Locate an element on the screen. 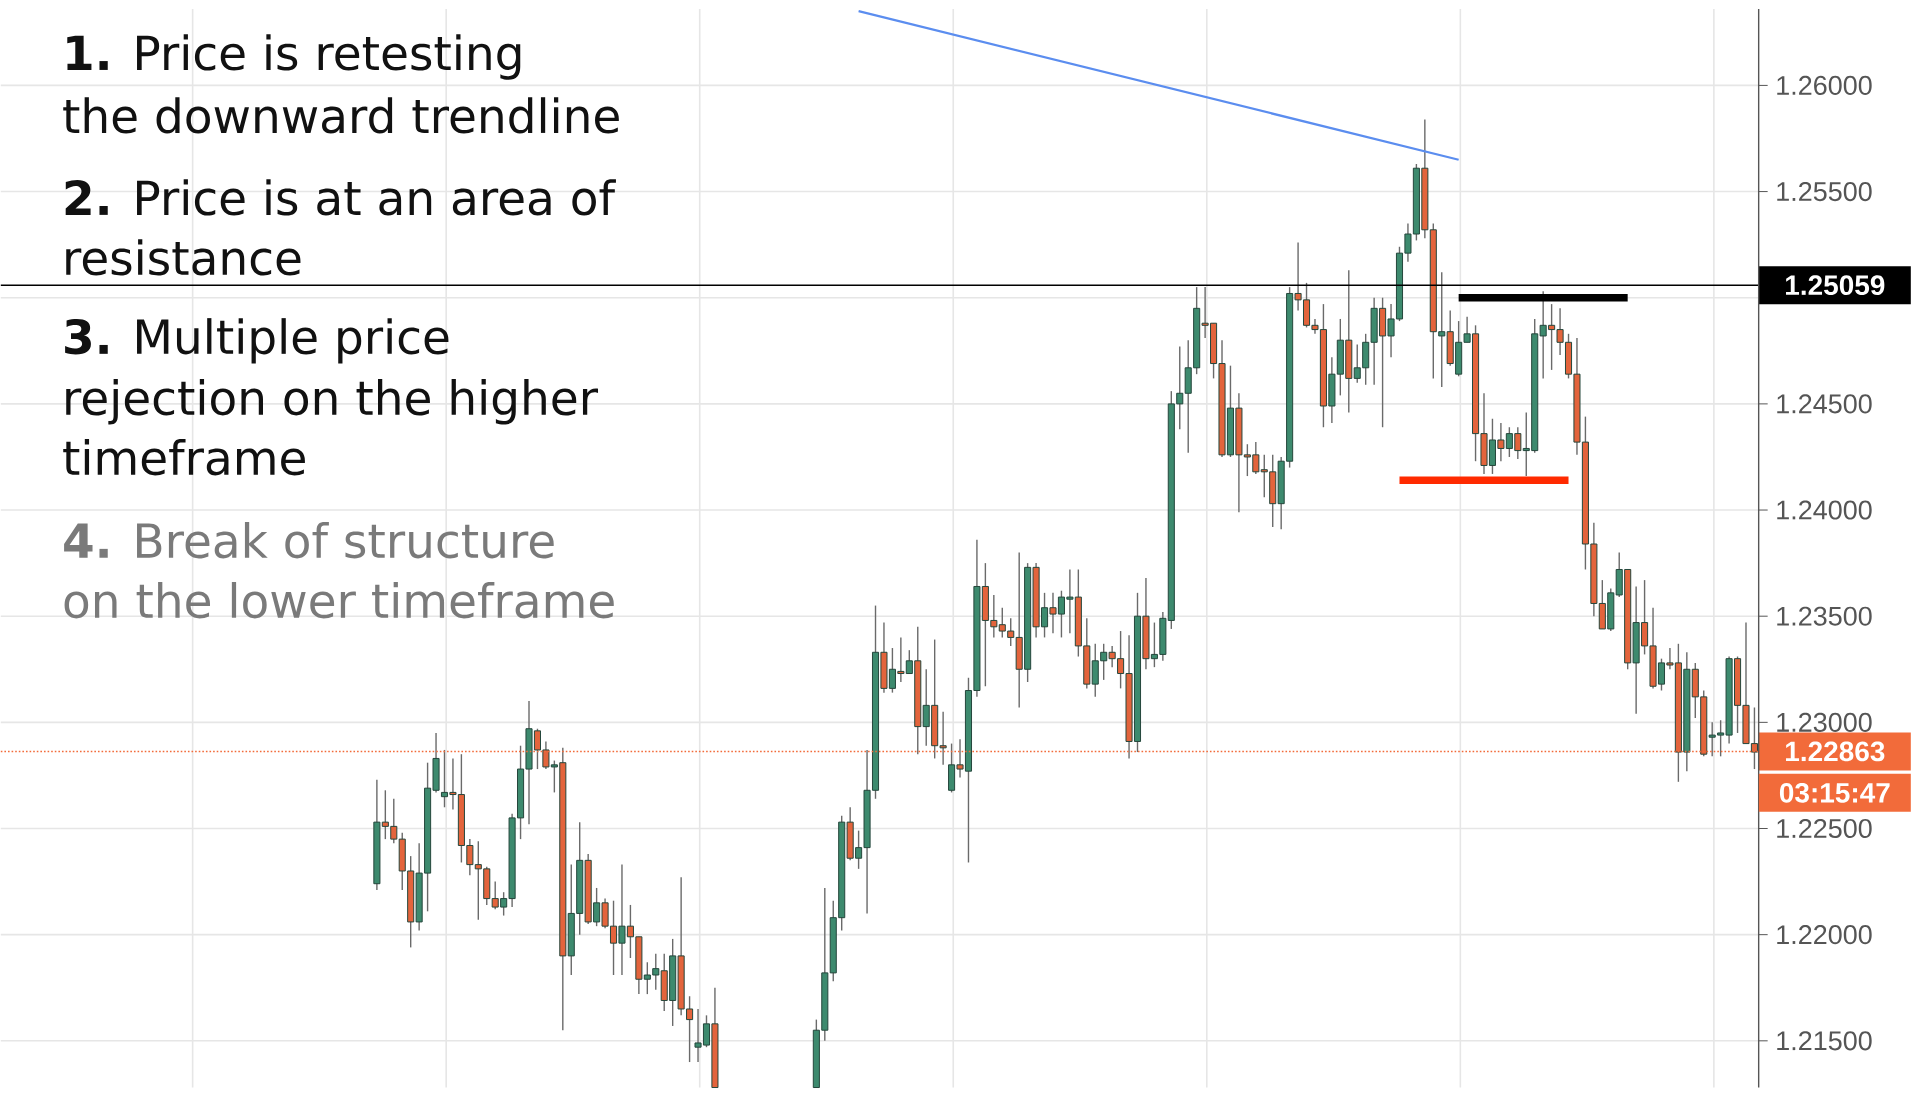 This screenshot has width=1919, height=1103. y-tick-label: 1.22500 is located at coordinates (1824, 828).